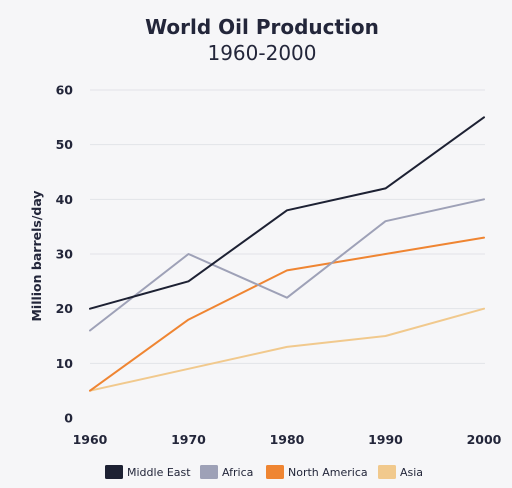  What do you see at coordinates (411, 472) in the screenshot?
I see `legend-label: Asia` at bounding box center [411, 472].